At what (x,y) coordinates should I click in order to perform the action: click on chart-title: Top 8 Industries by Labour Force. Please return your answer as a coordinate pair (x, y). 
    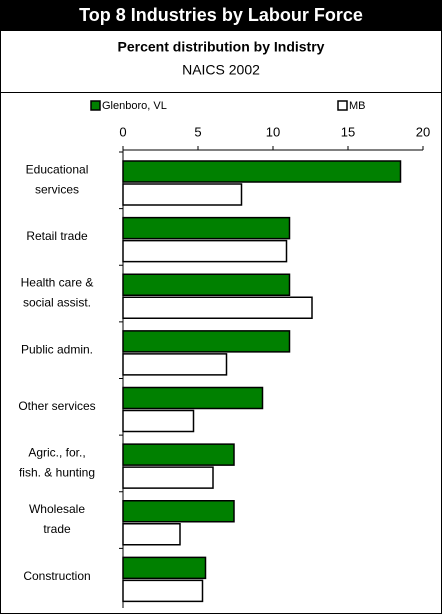
    Looking at the image, I should click on (221, 15).